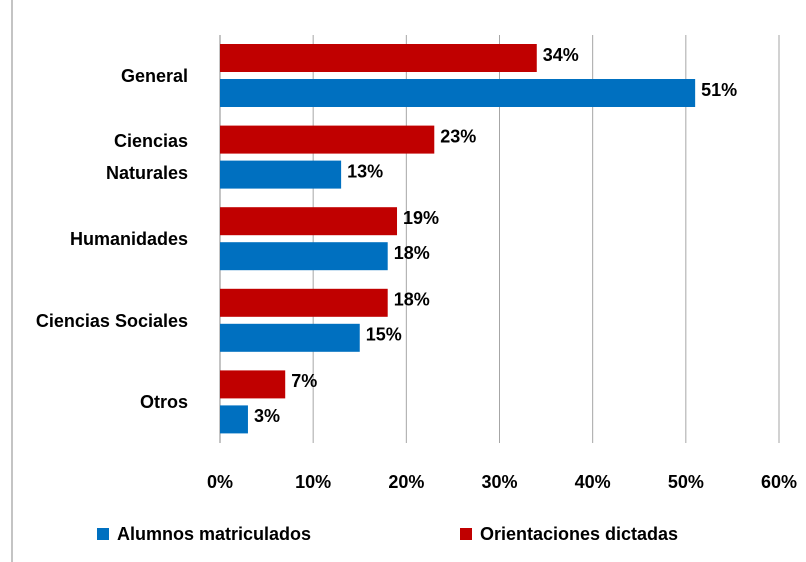 The image size is (806, 562). Describe the element at coordinates (779, 482) in the screenshot. I see `x-tick-label: 60%` at that location.